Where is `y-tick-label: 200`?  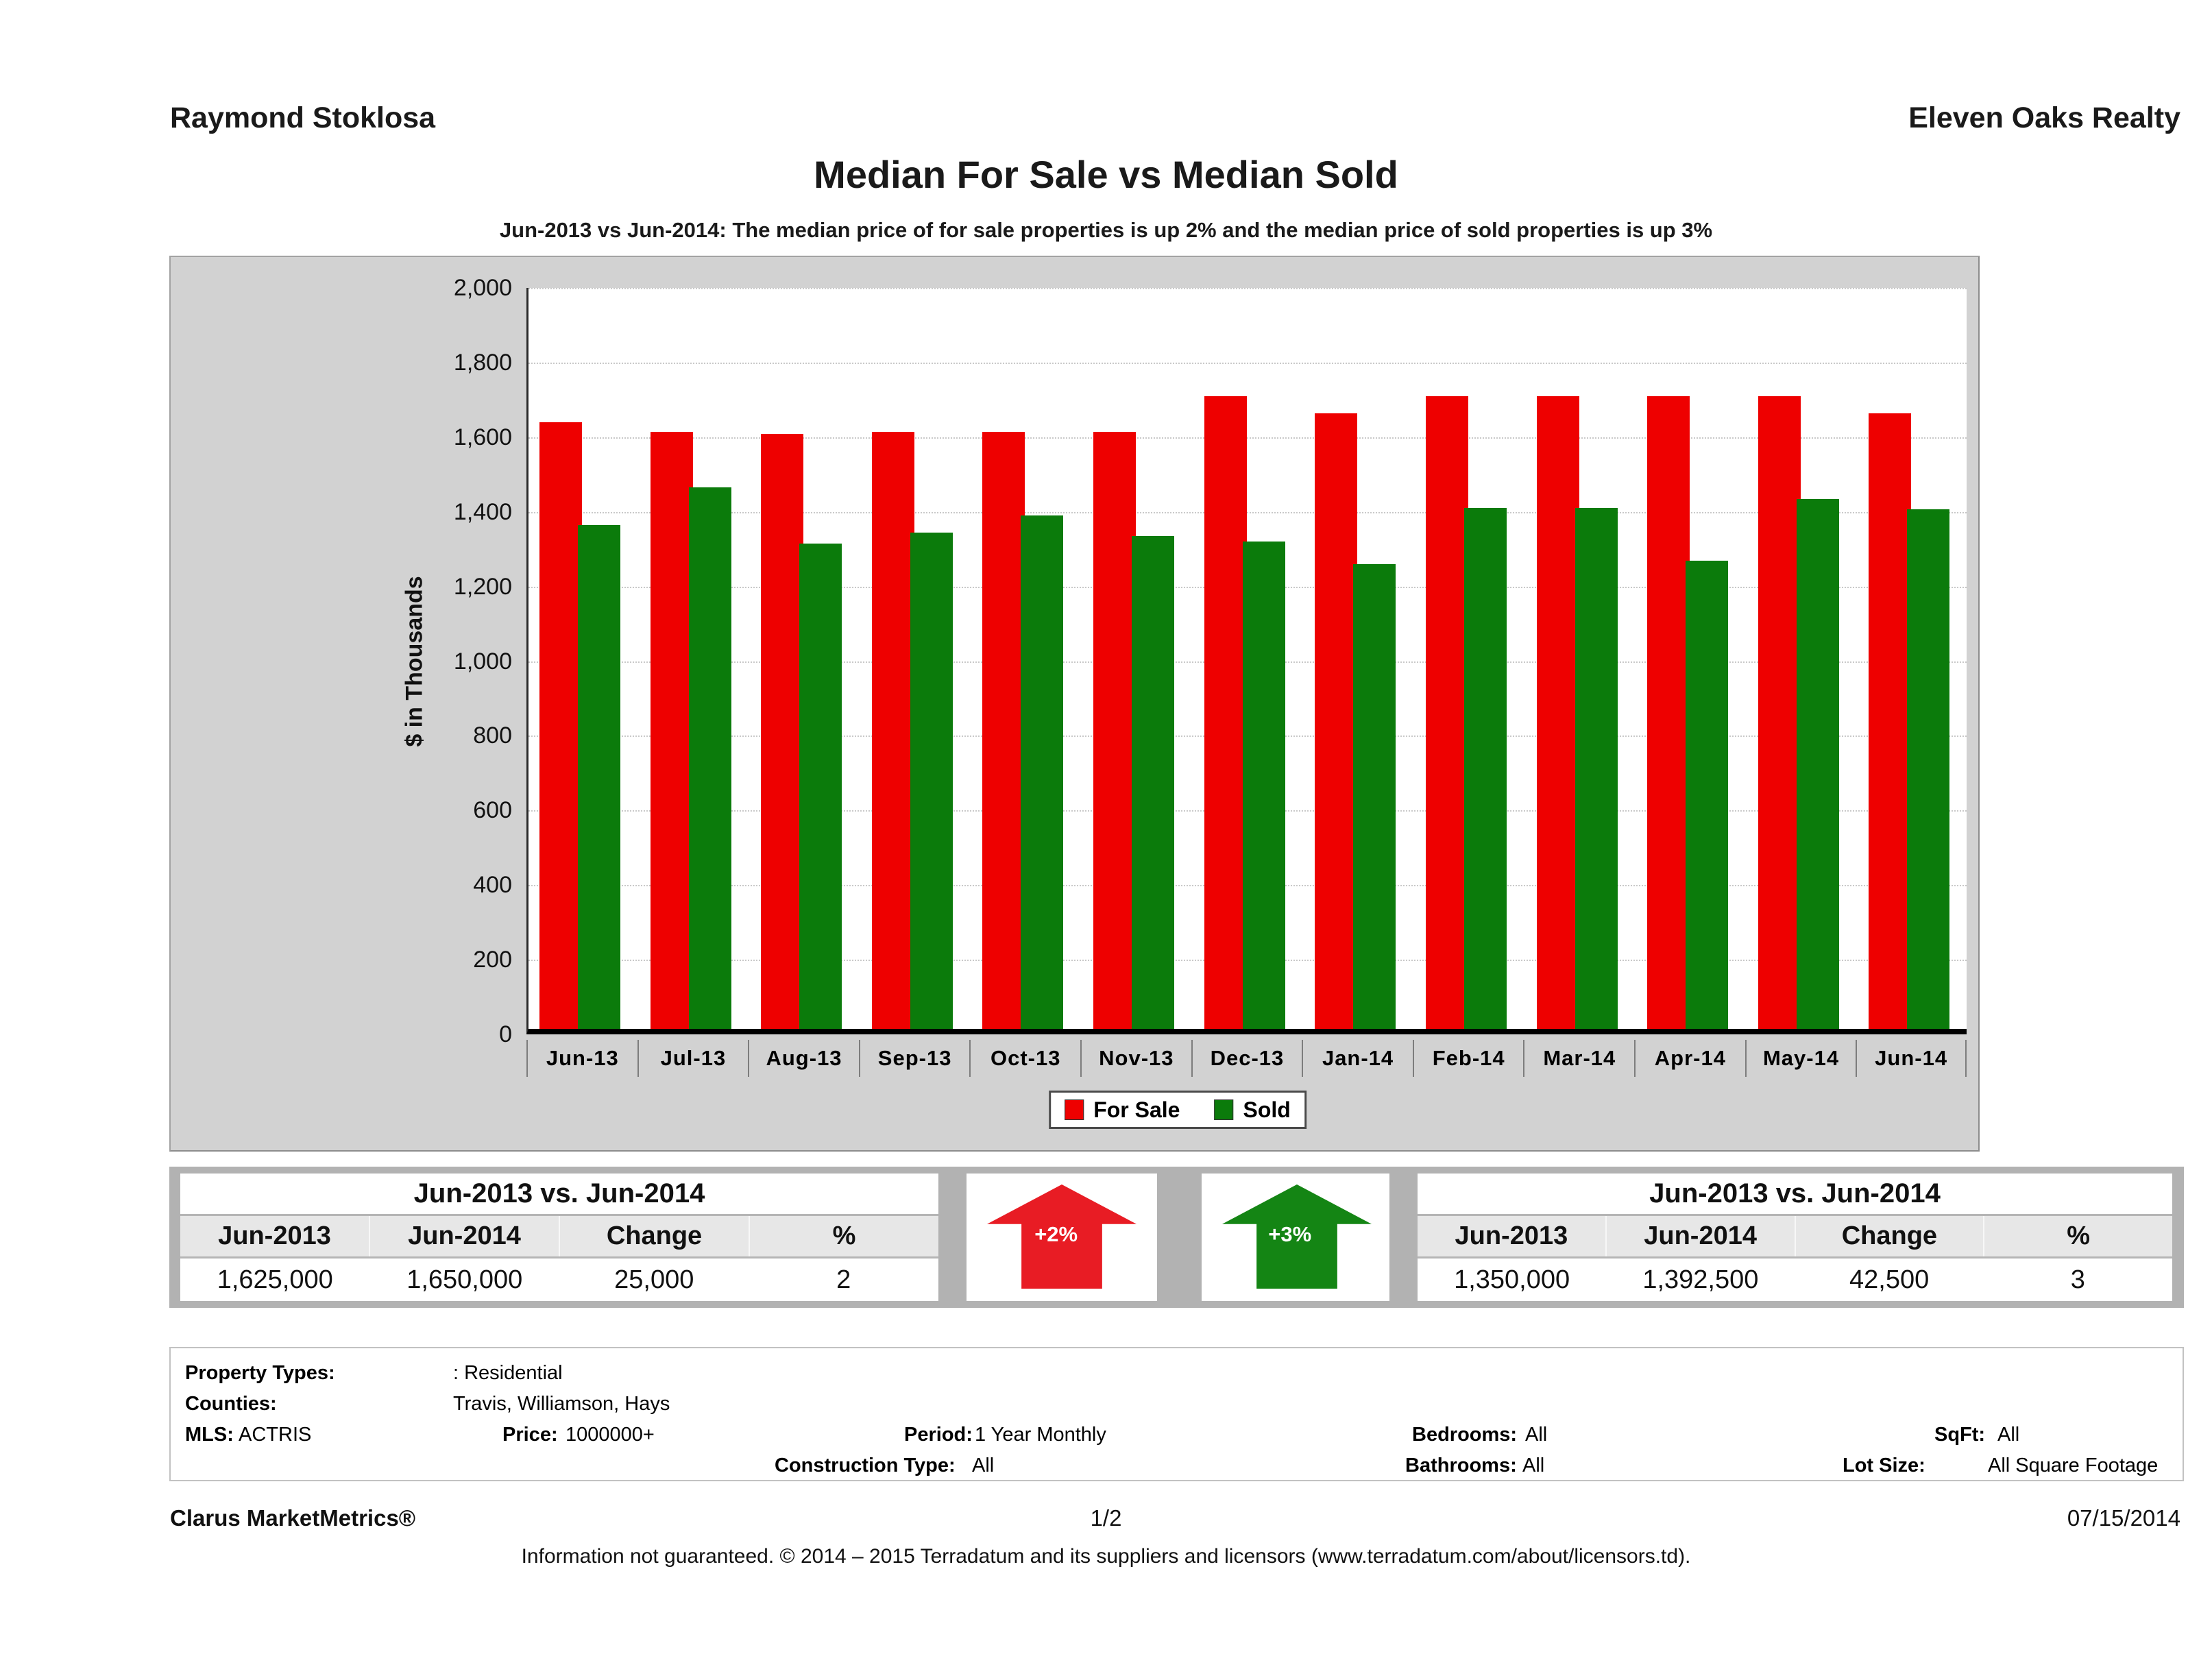 y-tick-label: 200 is located at coordinates (493, 960).